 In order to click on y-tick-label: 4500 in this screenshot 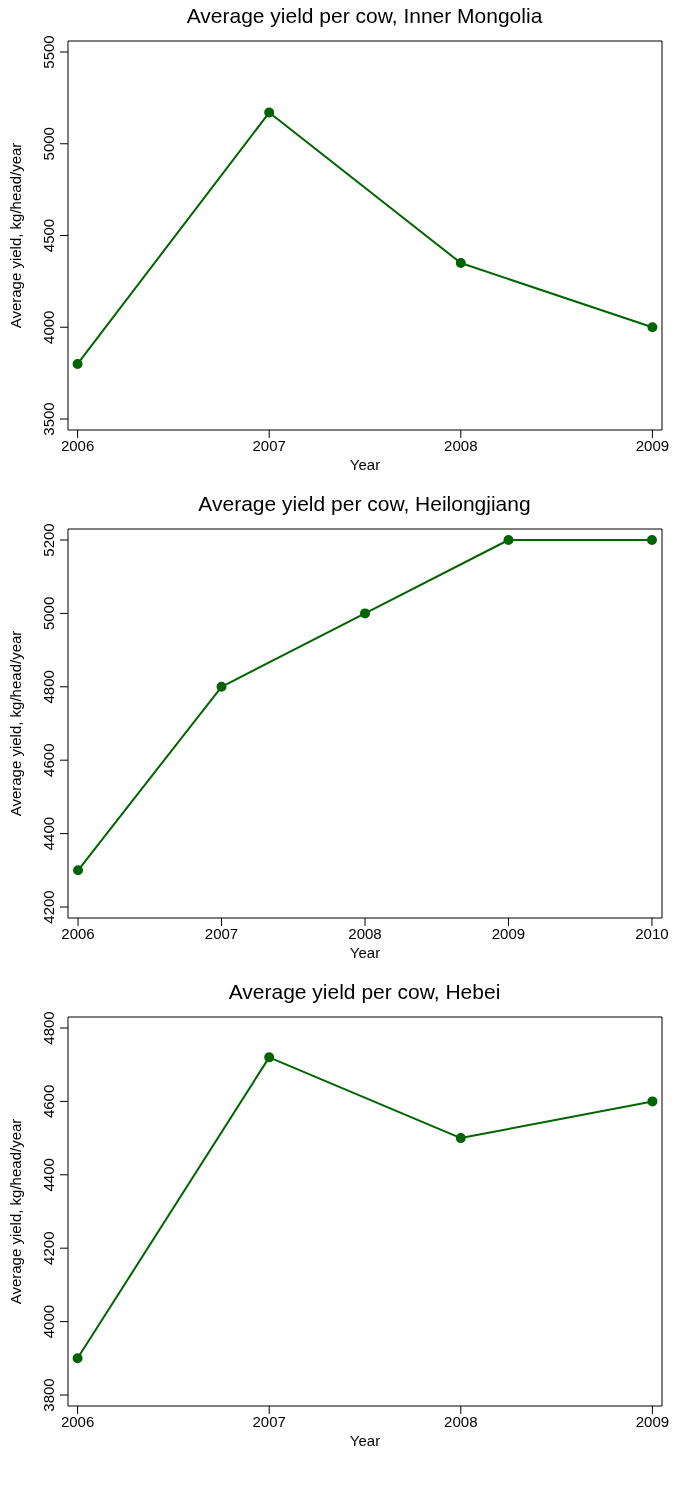, I will do `click(48, 235)`.